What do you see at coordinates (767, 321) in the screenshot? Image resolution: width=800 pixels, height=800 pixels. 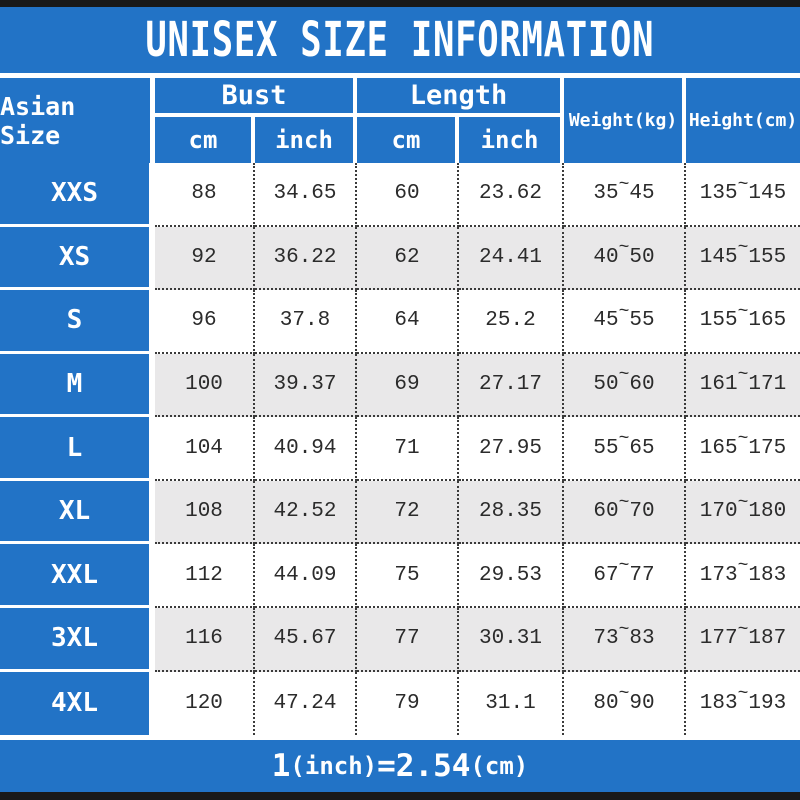 I see `height-max: 165` at bounding box center [767, 321].